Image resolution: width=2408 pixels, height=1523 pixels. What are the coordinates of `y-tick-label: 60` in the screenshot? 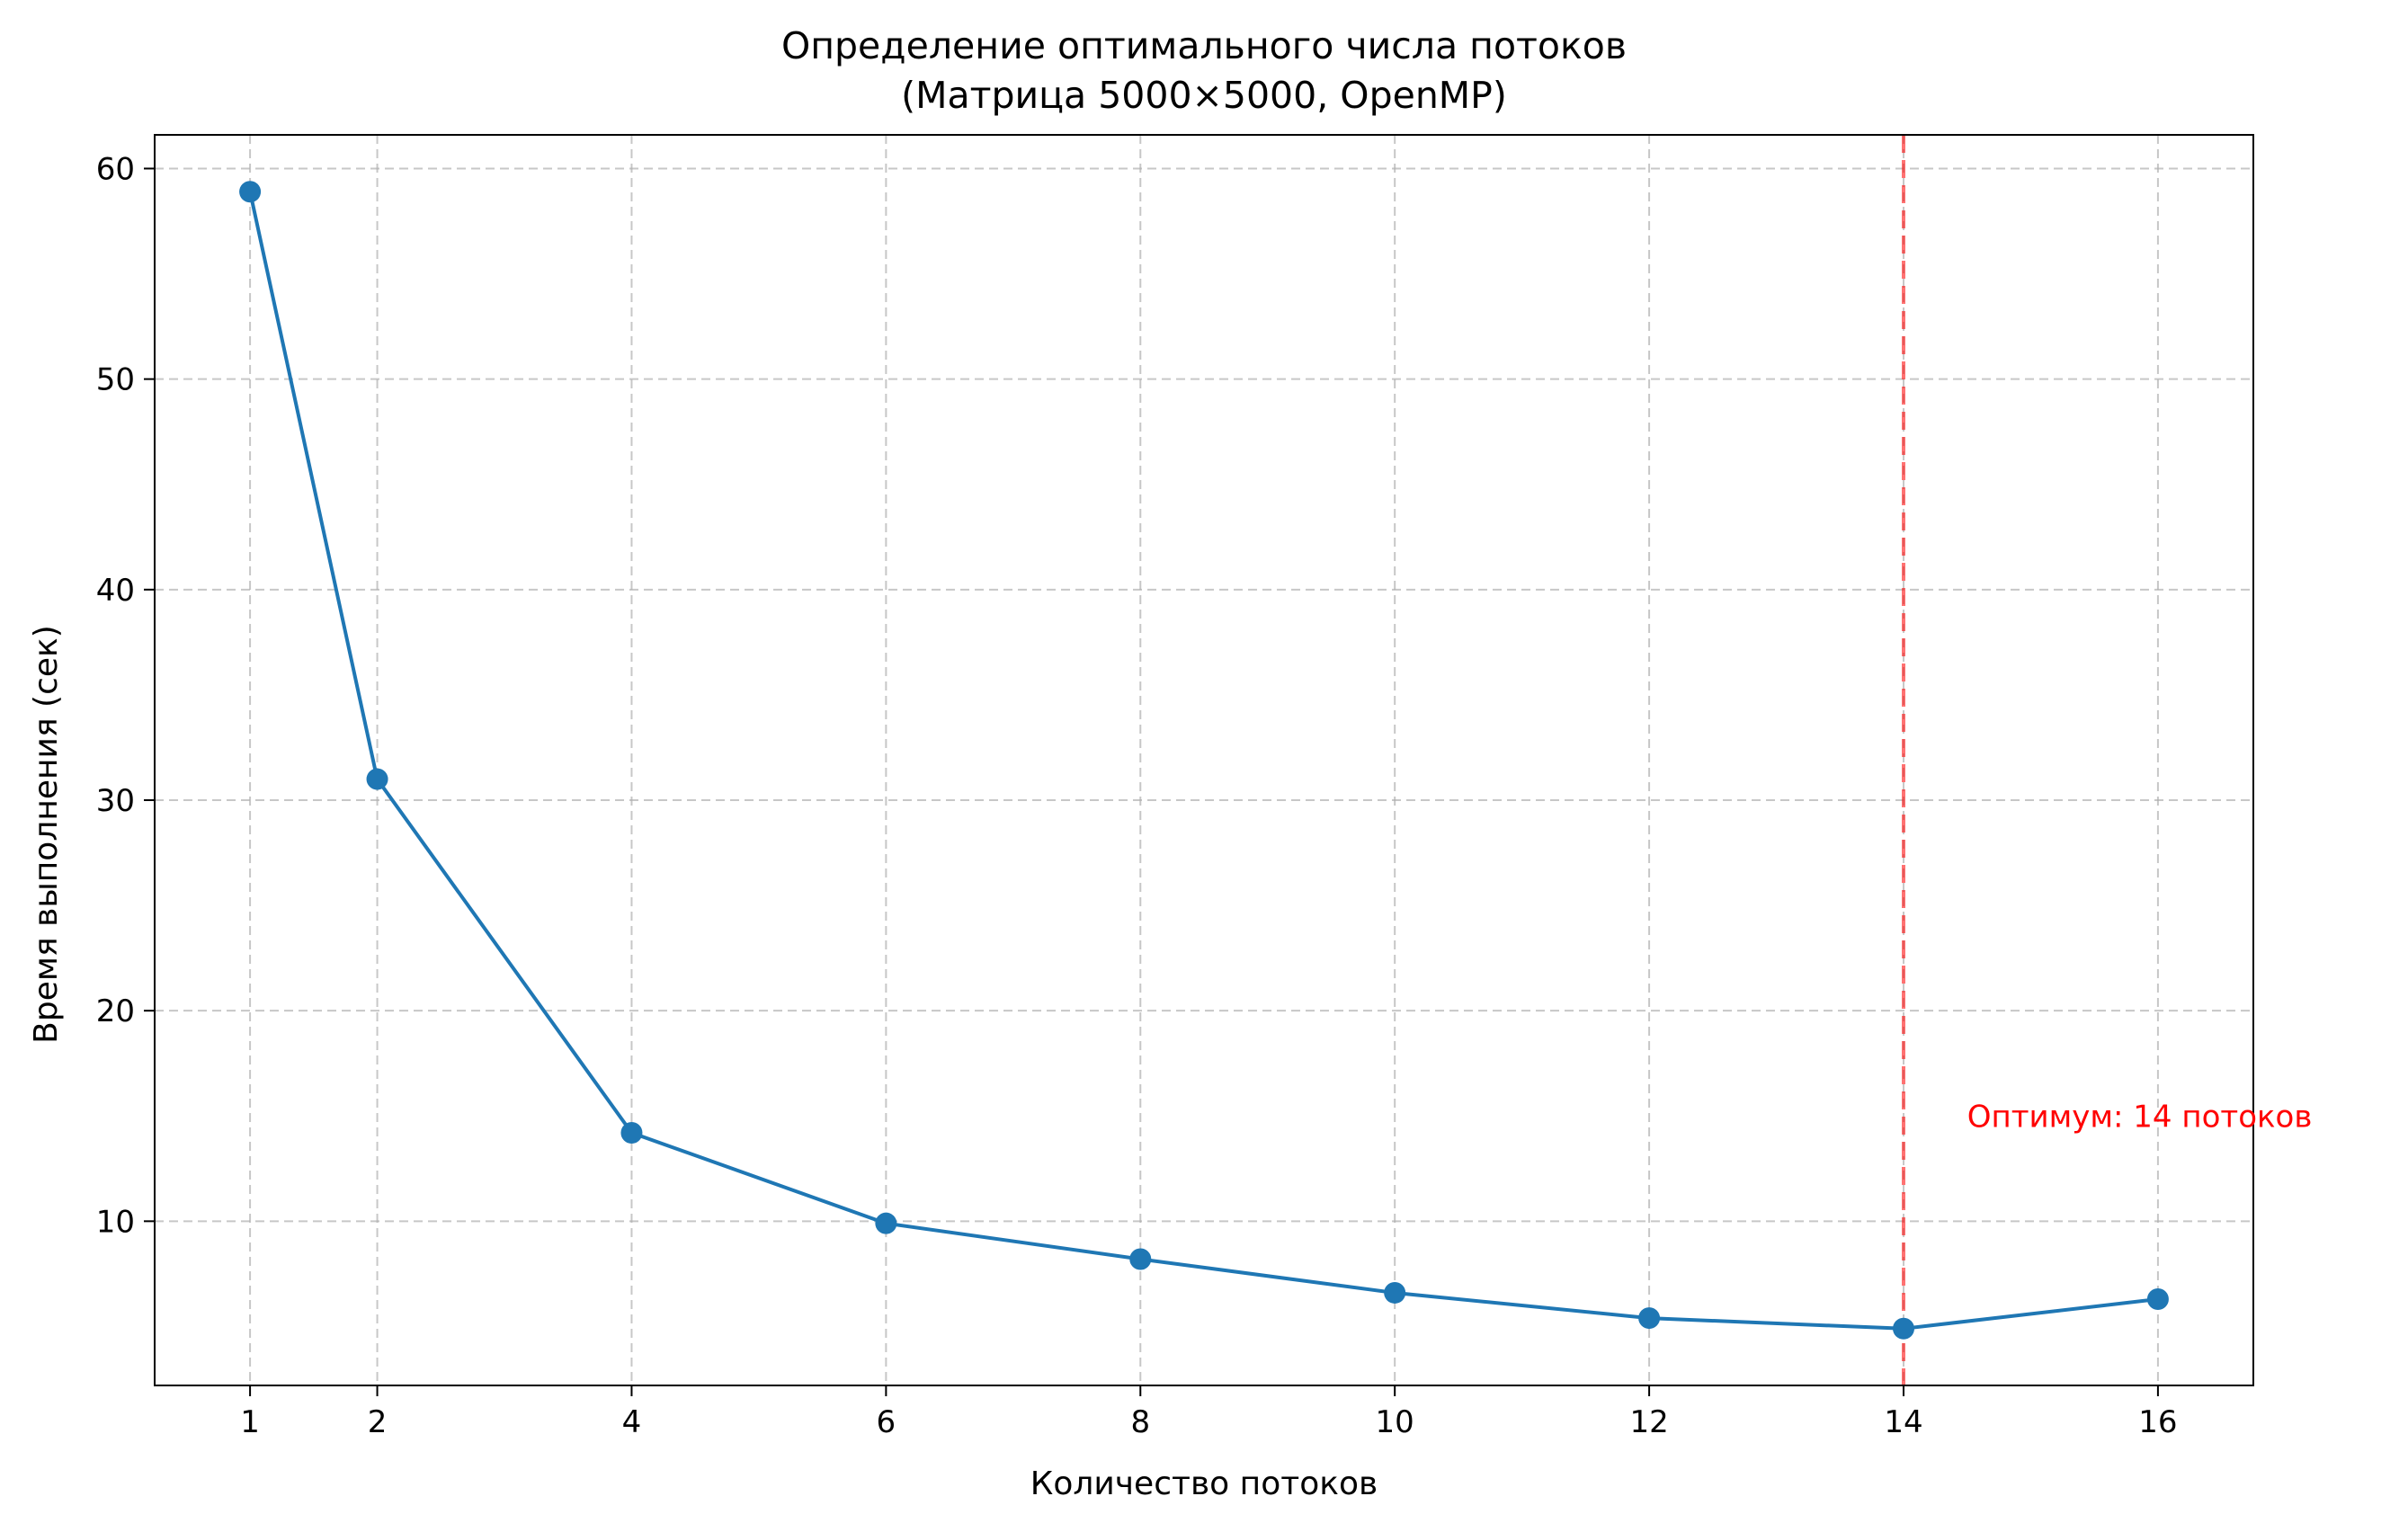 It's located at (115, 169).